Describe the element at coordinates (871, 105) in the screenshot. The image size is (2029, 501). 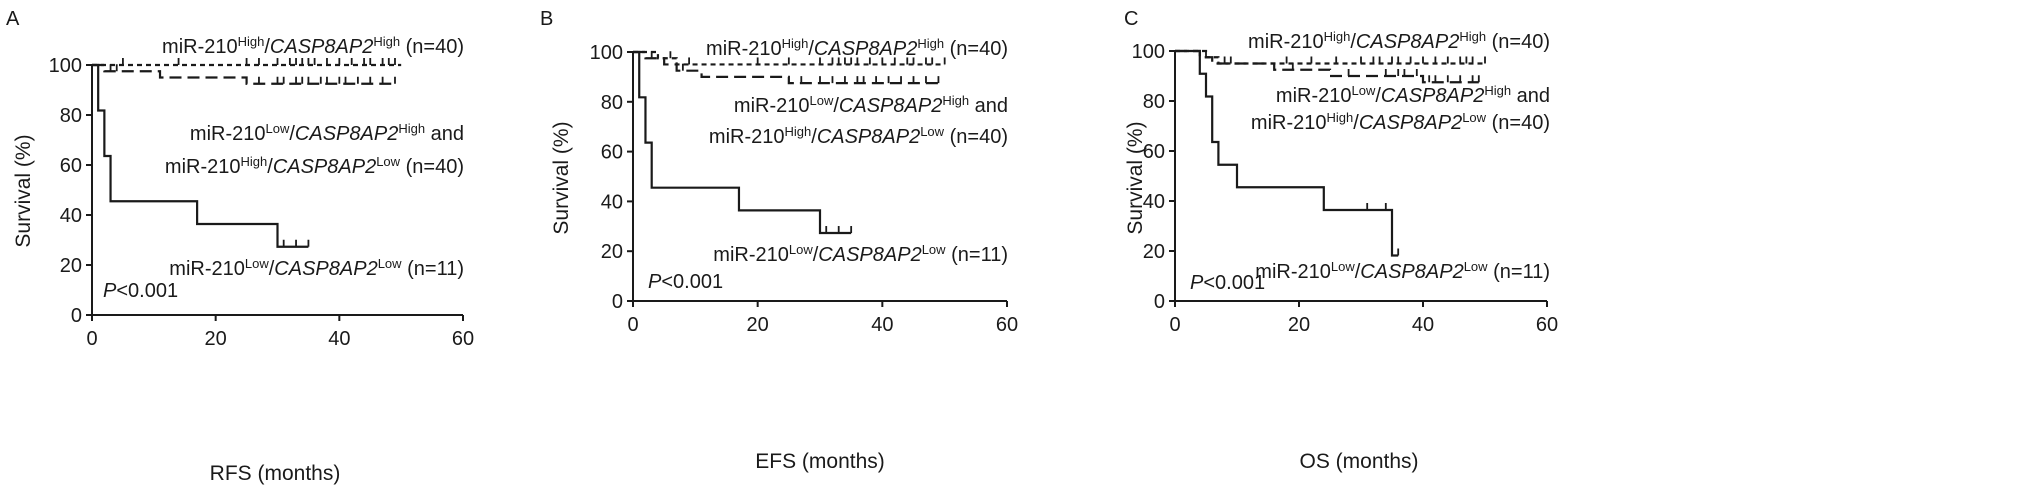
I see `series-label-mixed-b-line1: miR-210Low/CASP8AP2High and` at that location.